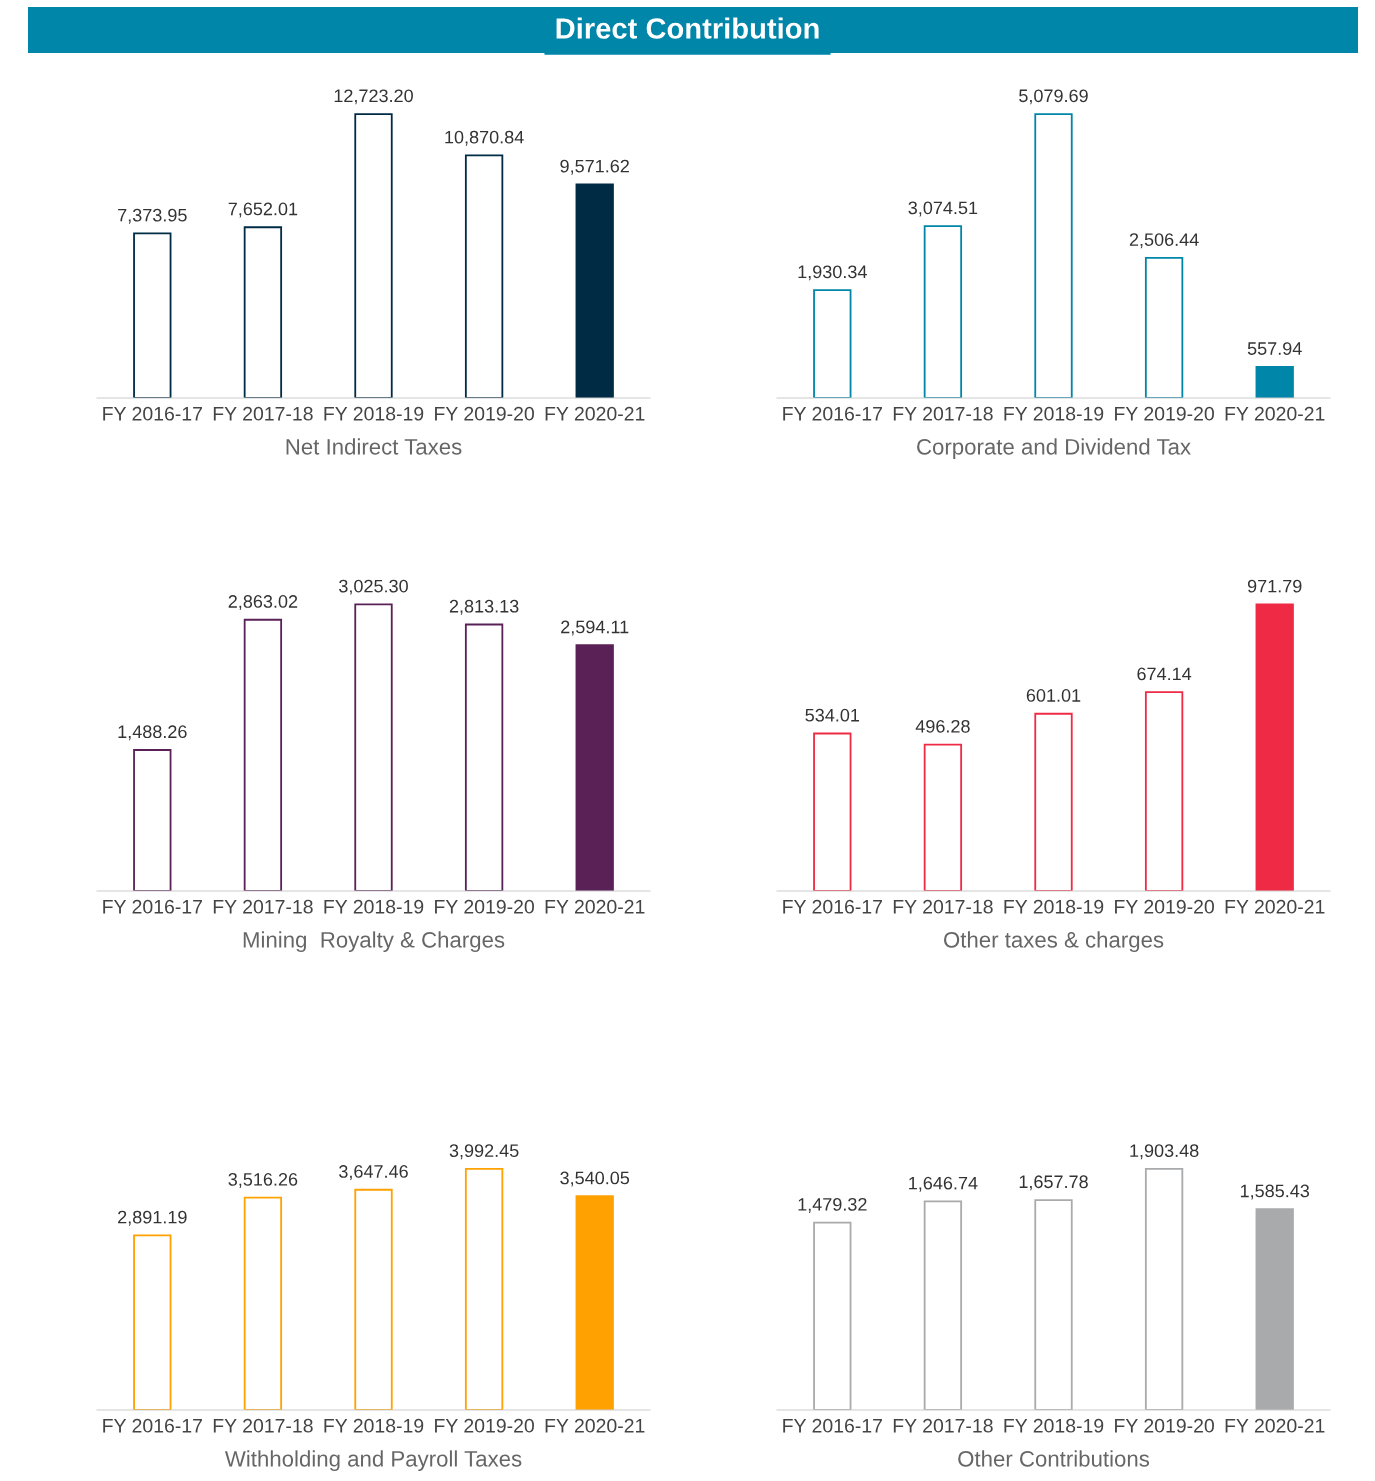 Image resolution: width=1375 pixels, height=1481 pixels. What do you see at coordinates (1164, 1152) in the screenshot?
I see `data-label: 1,903.48` at bounding box center [1164, 1152].